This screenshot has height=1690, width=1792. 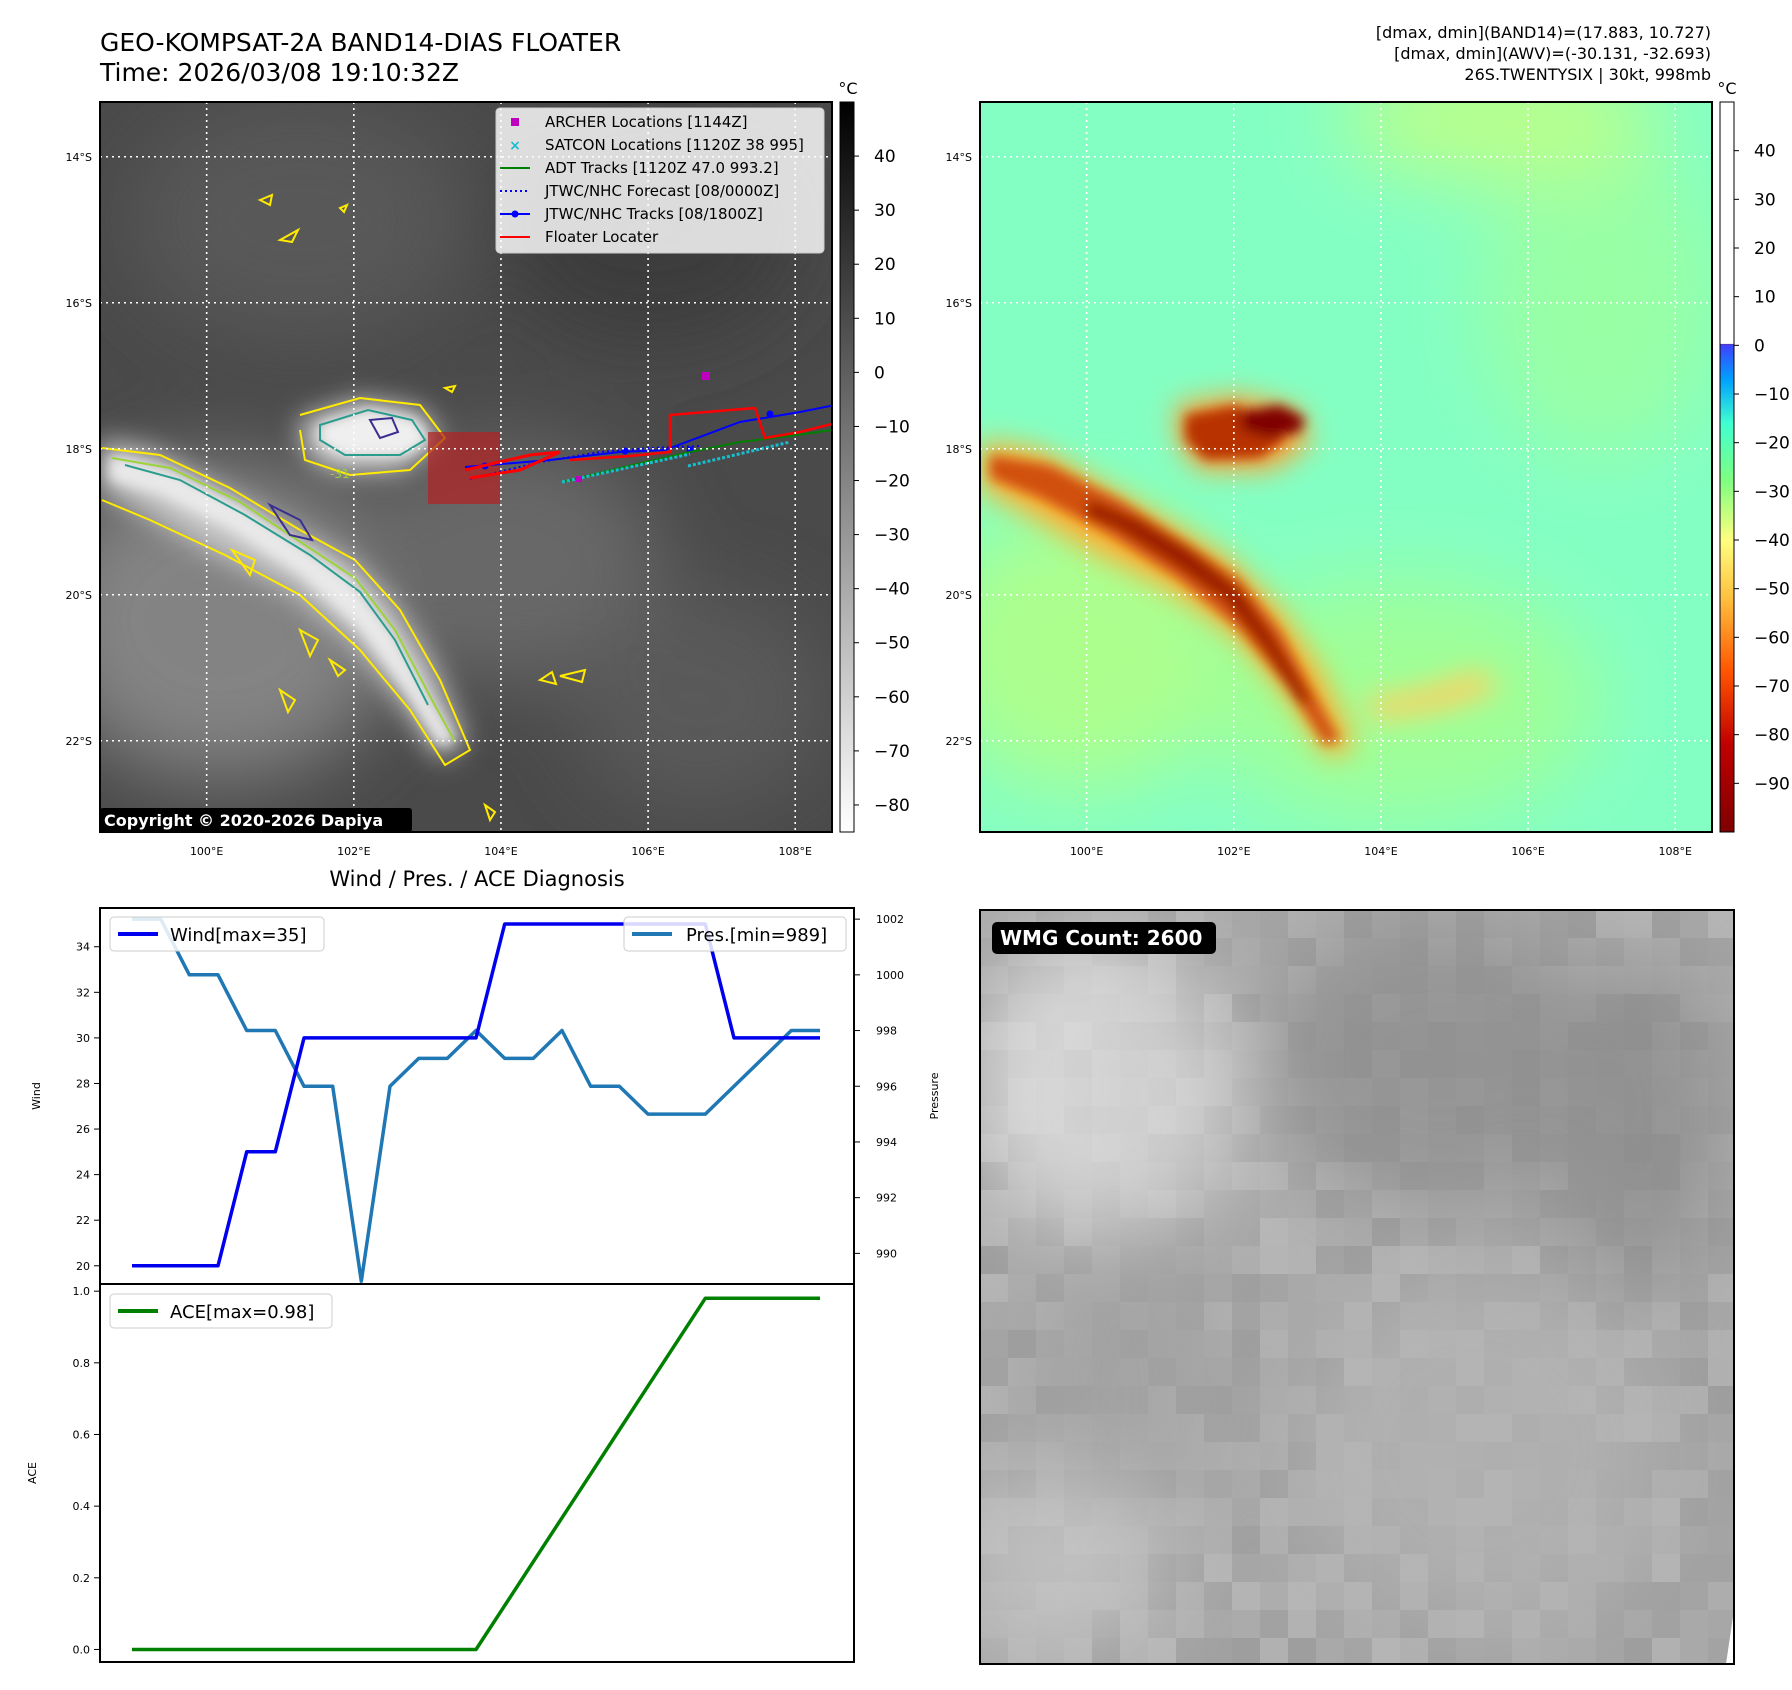 I want to click on awv-colorbar-tick-label: 0, so click(x=1759, y=346).